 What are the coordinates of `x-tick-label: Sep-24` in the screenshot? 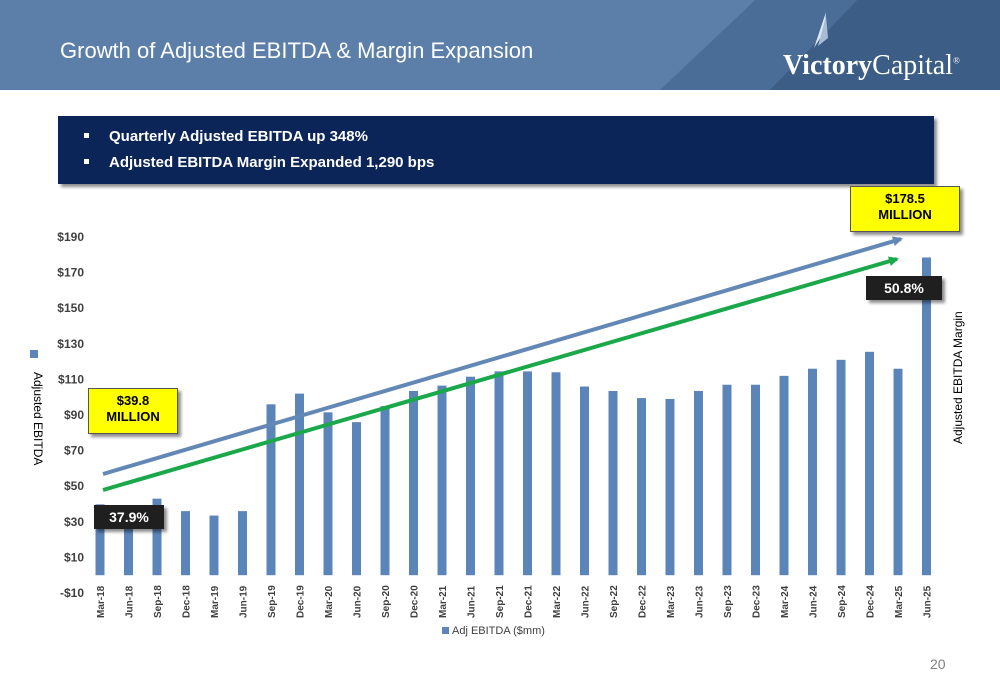 It's located at (842, 601).